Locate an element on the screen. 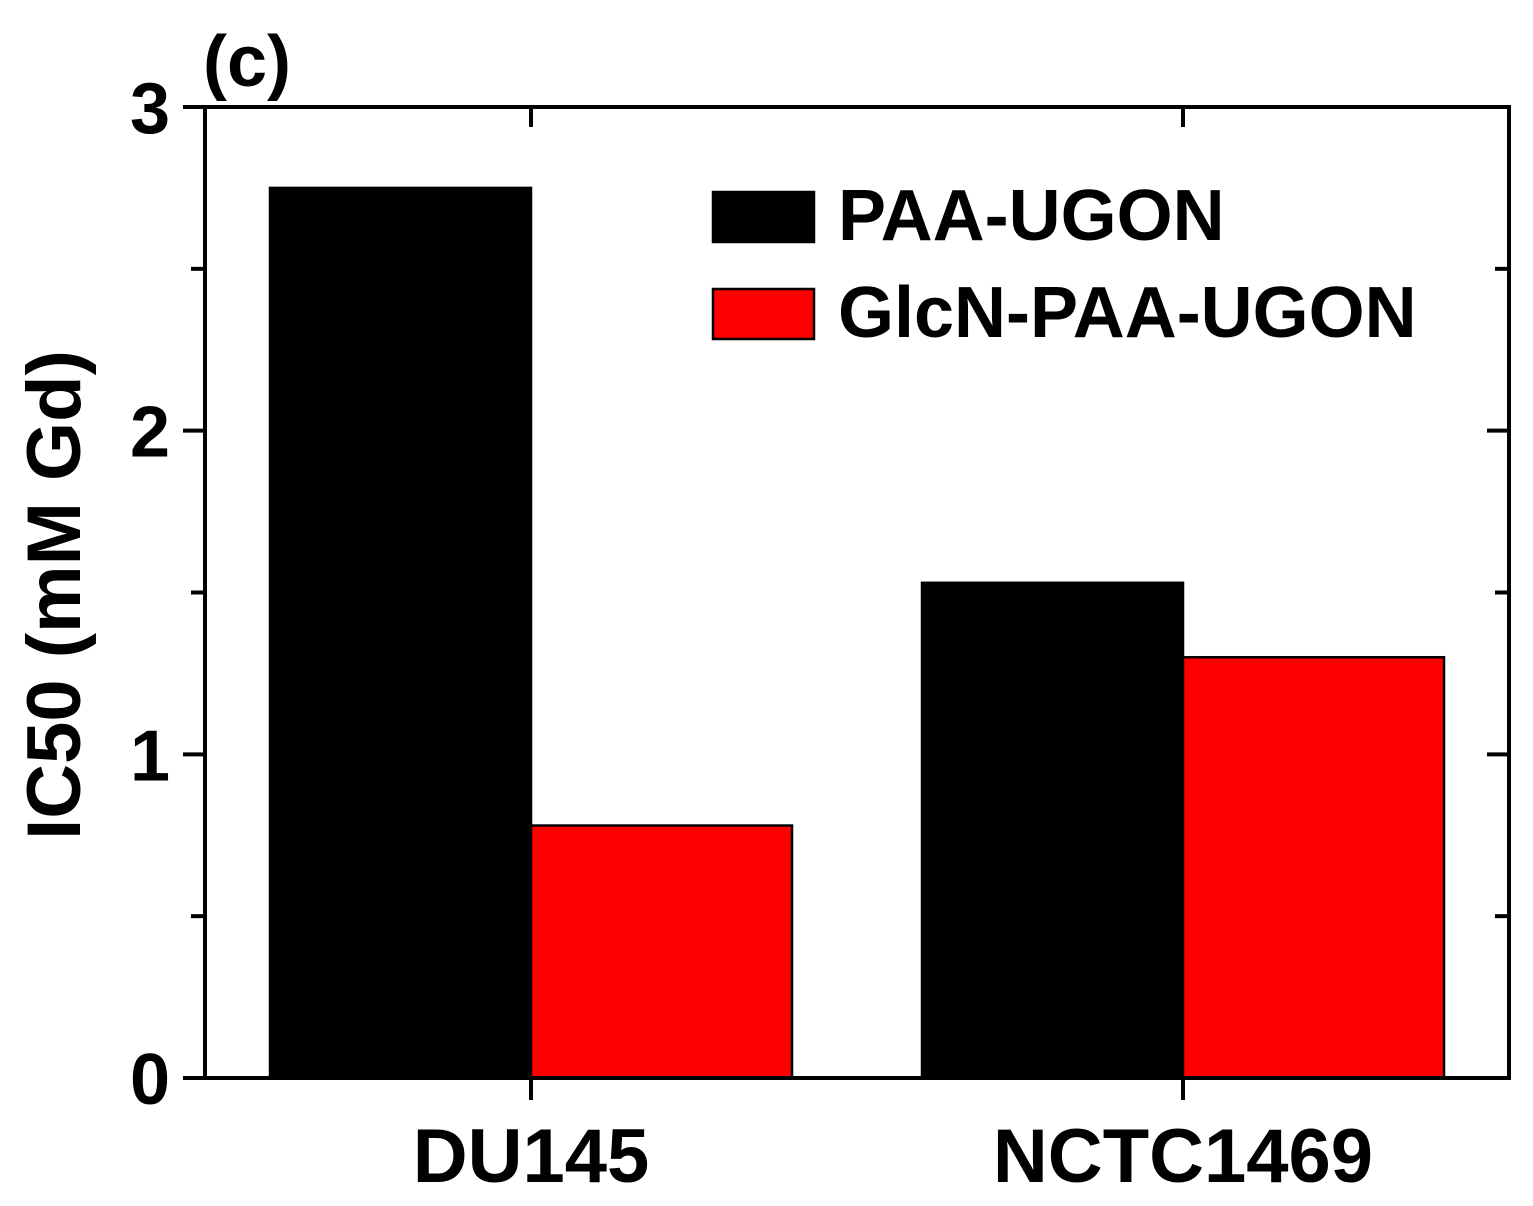  y-tick-label: 1 is located at coordinates (150, 756).